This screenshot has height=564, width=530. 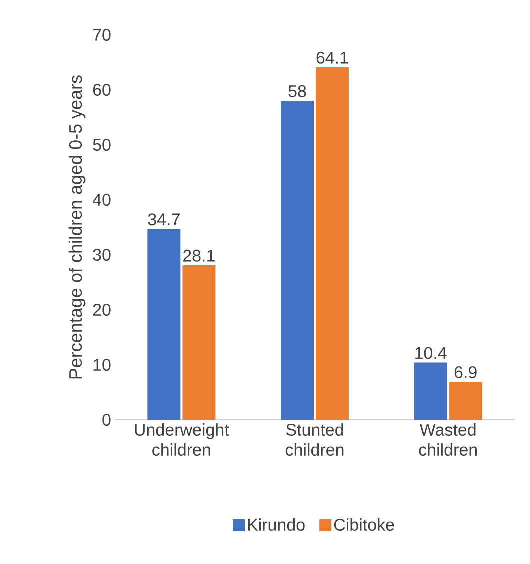 What do you see at coordinates (199, 256) in the screenshot?
I see `data-label: 28.1` at bounding box center [199, 256].